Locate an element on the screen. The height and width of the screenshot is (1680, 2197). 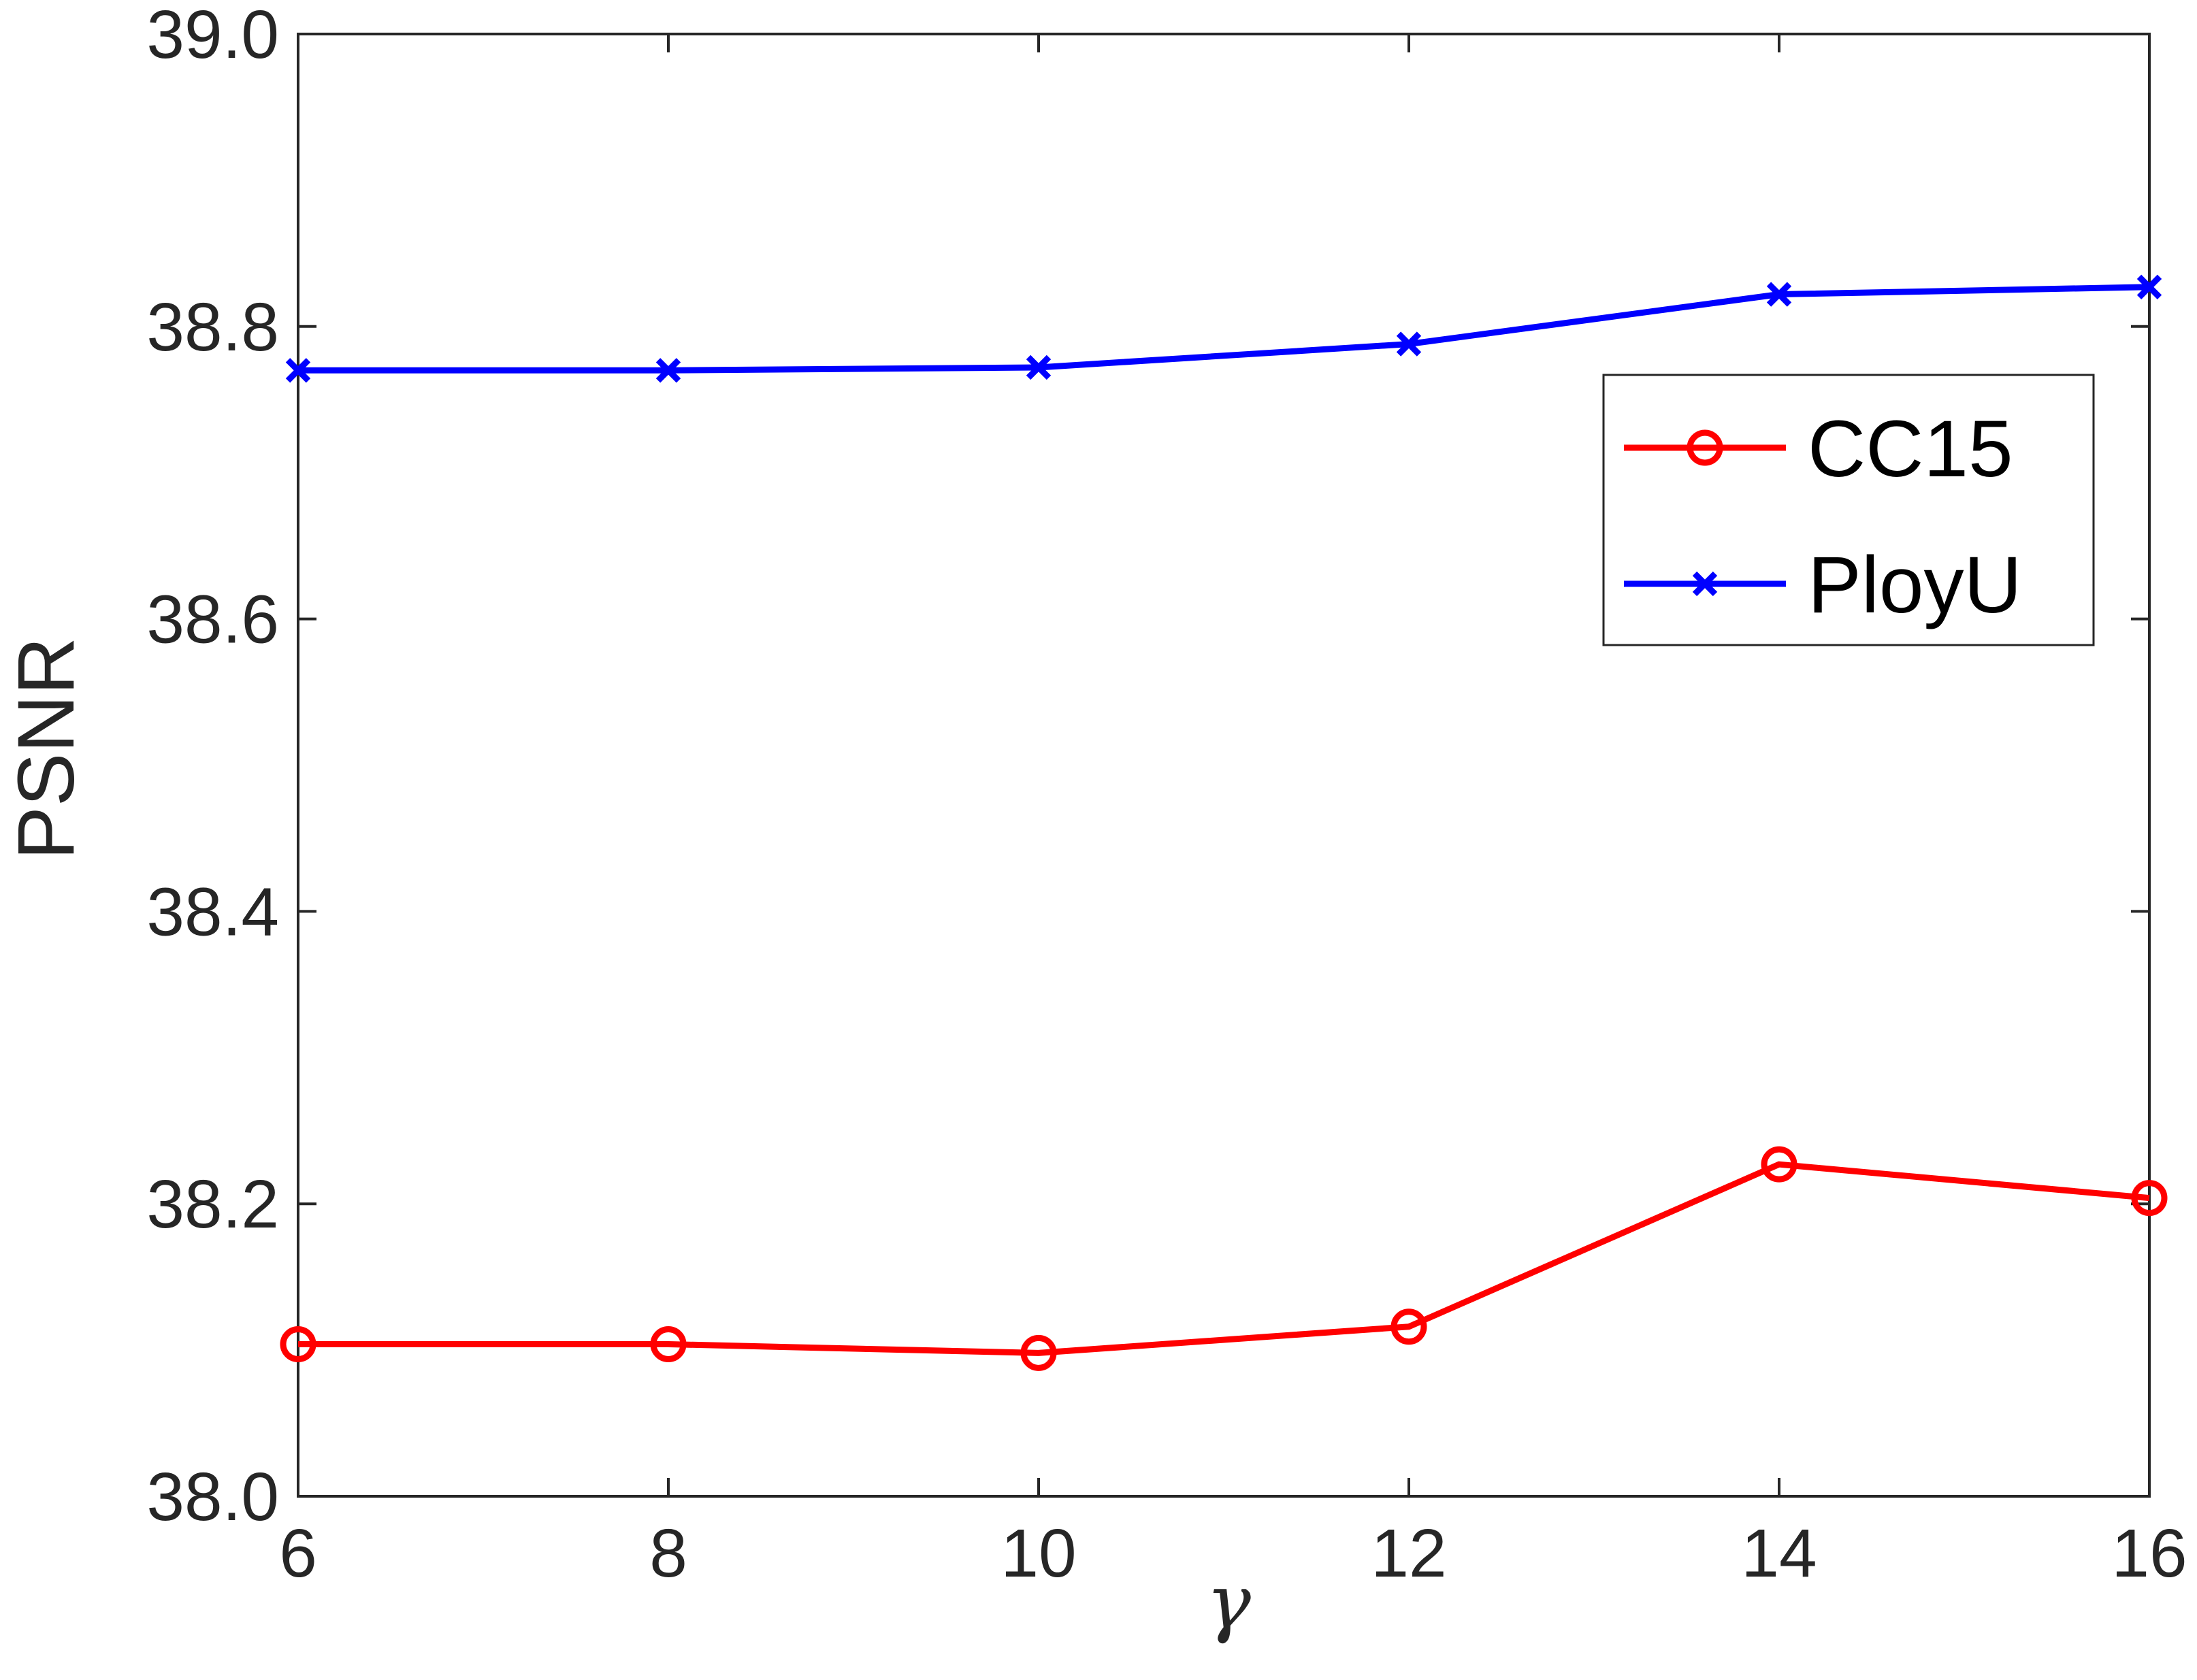
y-axis-label: PSNR is located at coordinates (46, 748).